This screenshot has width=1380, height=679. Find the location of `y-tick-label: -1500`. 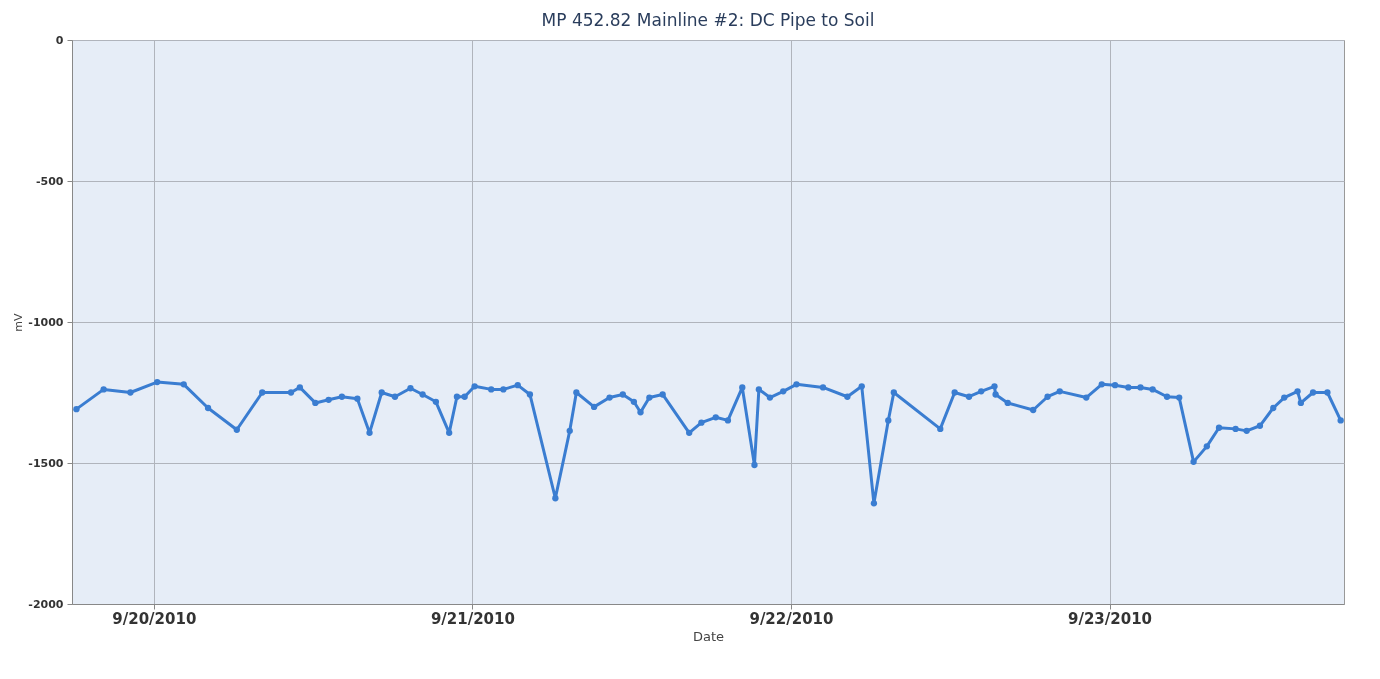

y-tick-label: -1500 is located at coordinates (46, 463).